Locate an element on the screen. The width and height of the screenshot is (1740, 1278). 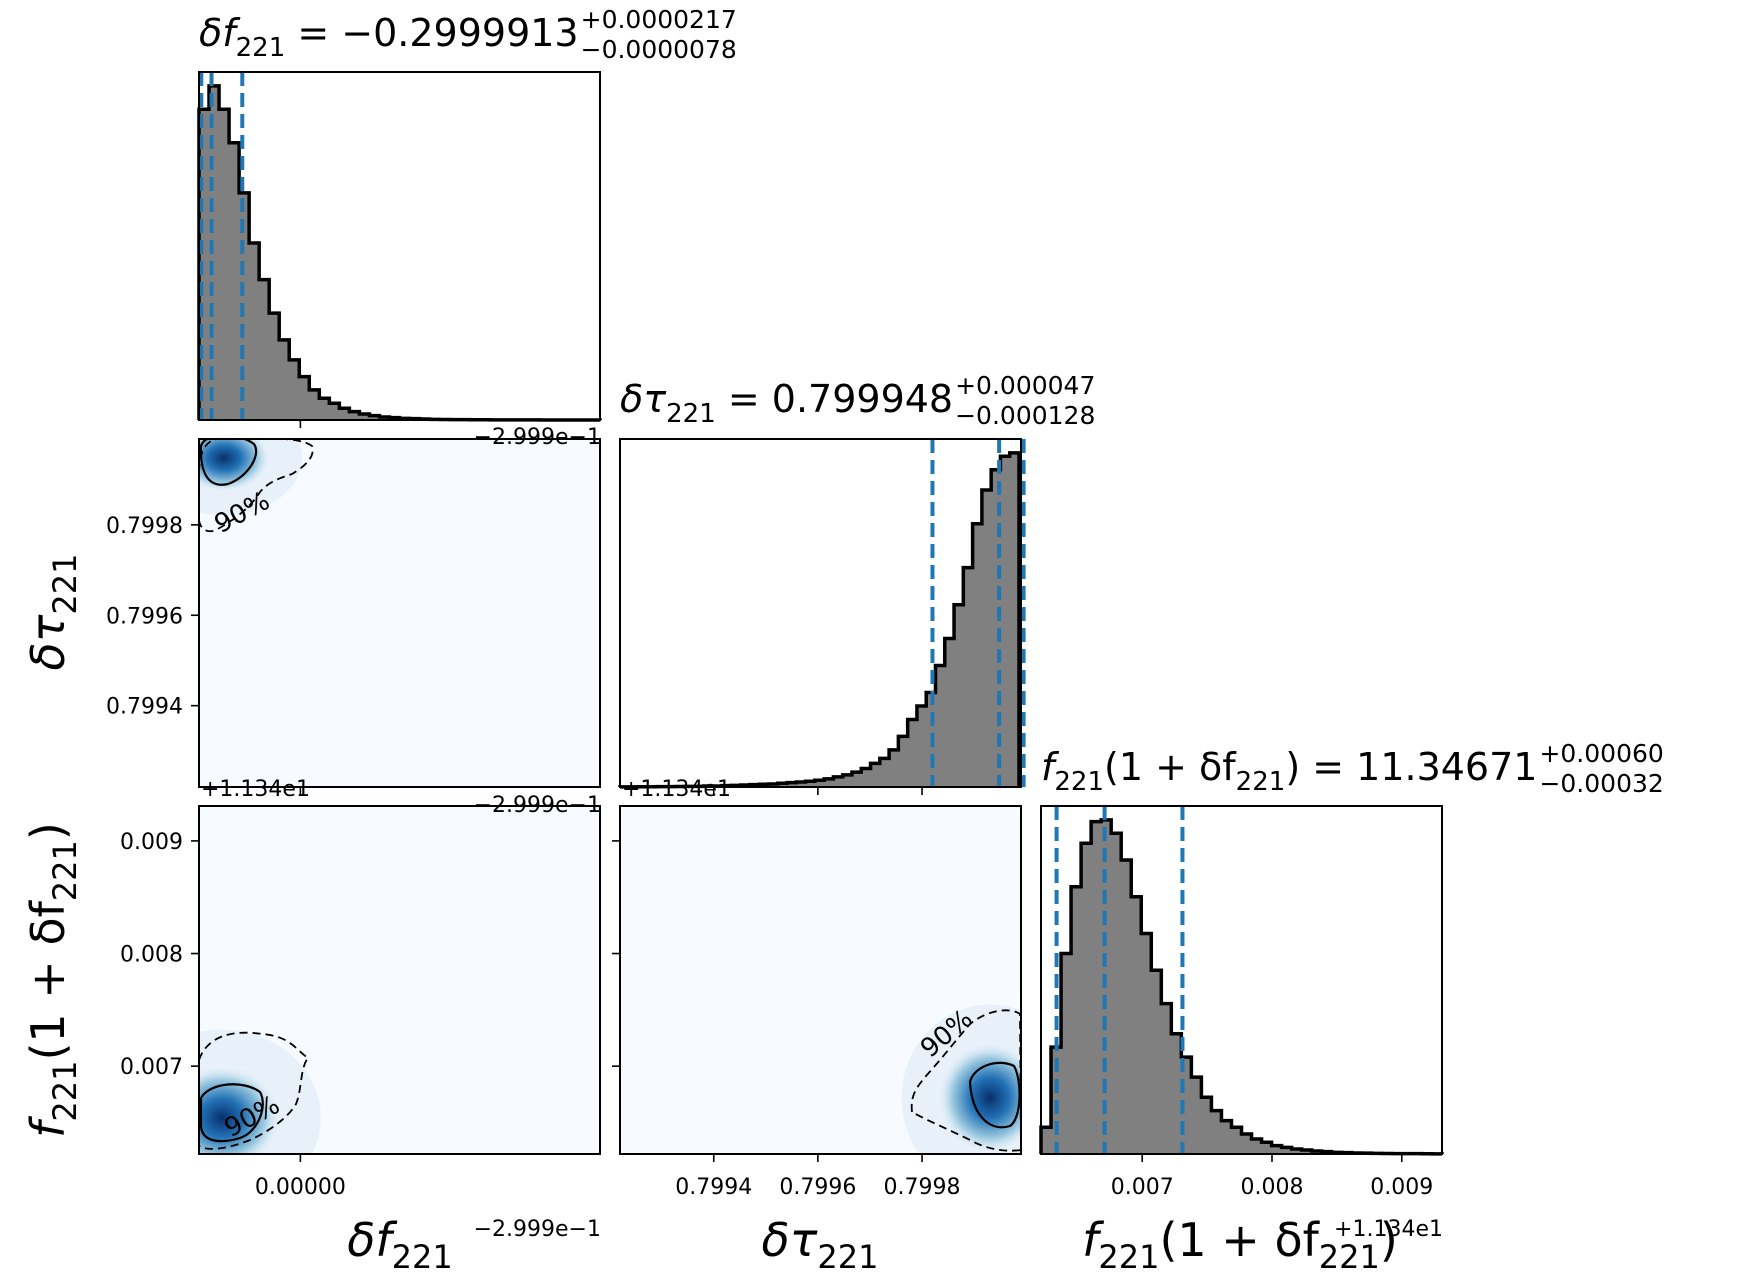
histogram-f221-shifted is located at coordinates (1241, 980).